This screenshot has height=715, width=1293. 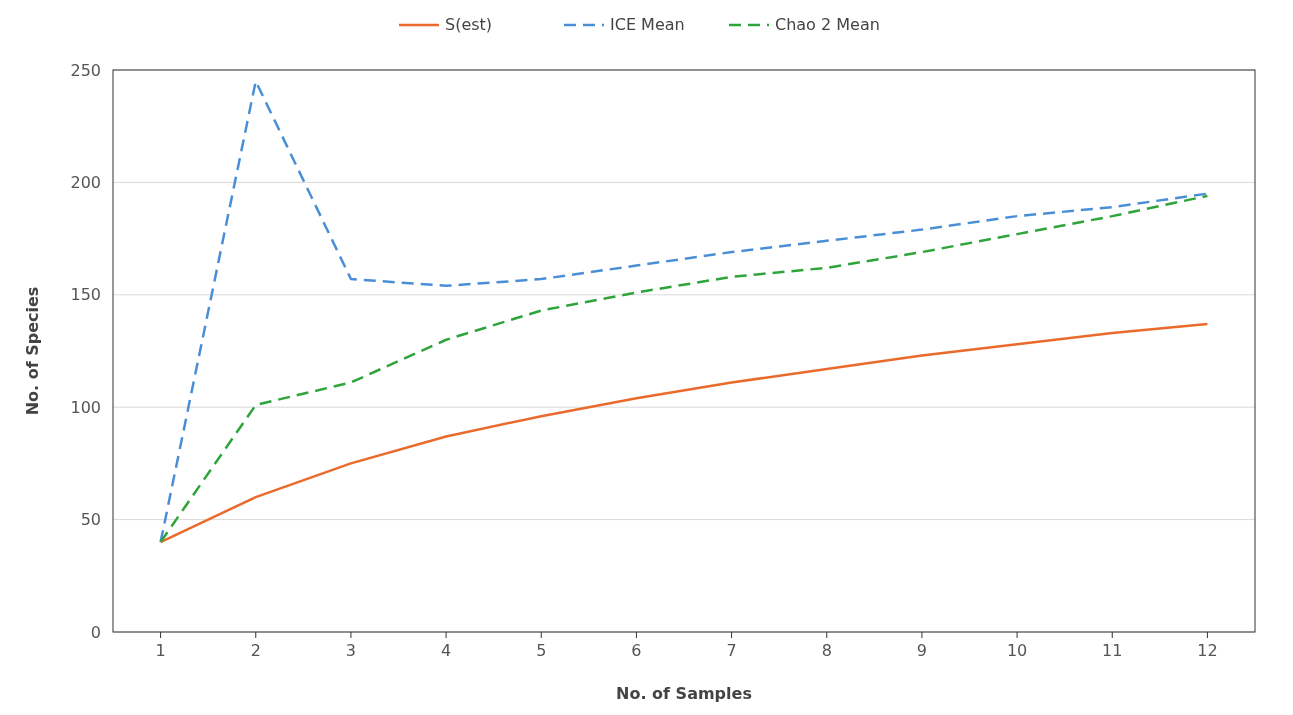 What do you see at coordinates (827, 24) in the screenshot?
I see `legend-label: Chao 2 Mean` at bounding box center [827, 24].